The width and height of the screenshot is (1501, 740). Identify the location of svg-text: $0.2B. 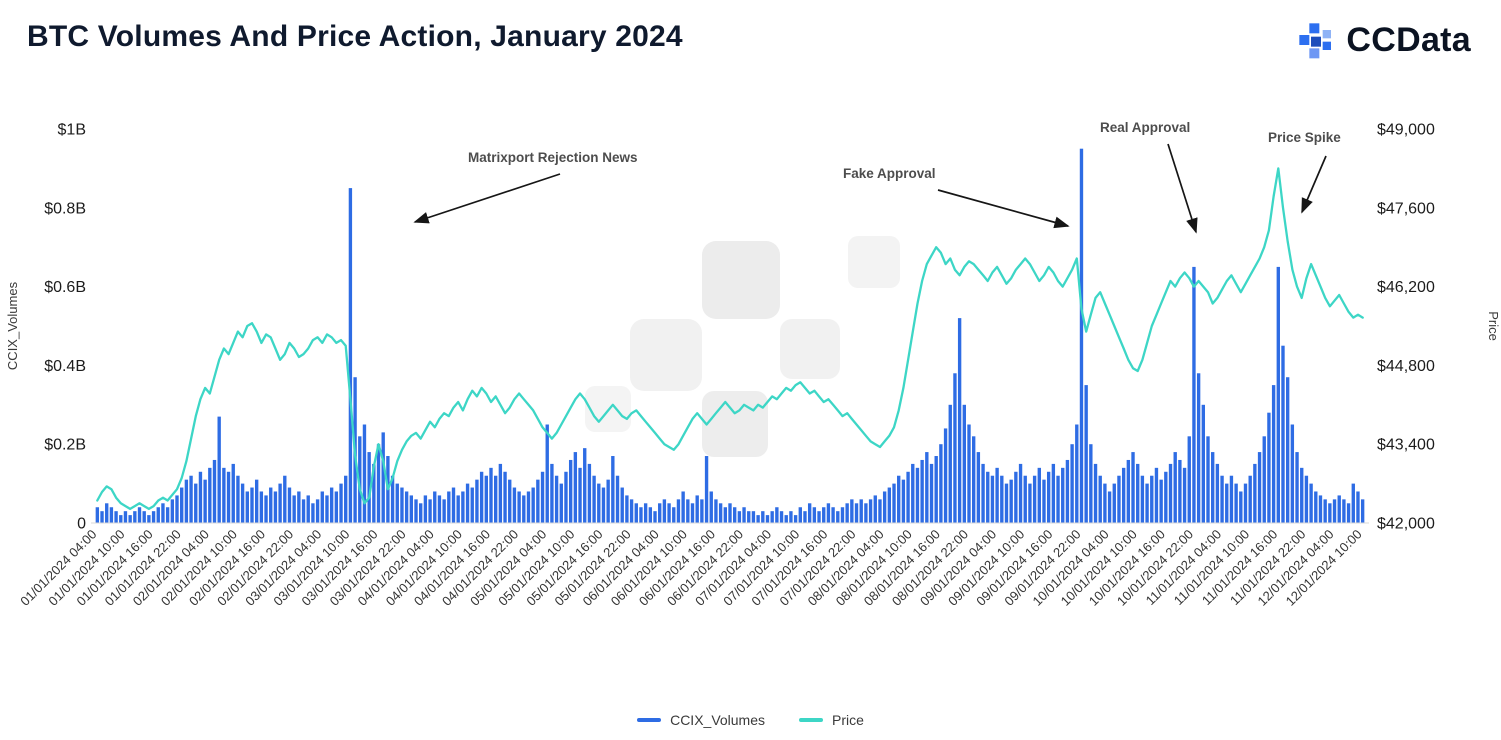
(65, 445).